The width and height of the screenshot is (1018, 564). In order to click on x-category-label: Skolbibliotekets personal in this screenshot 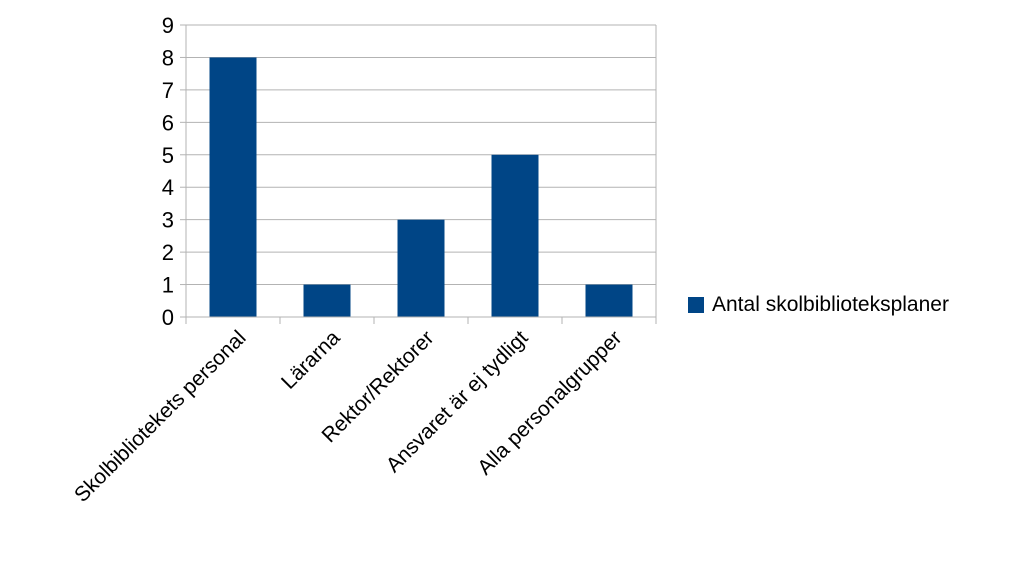, I will do `click(160, 416)`.